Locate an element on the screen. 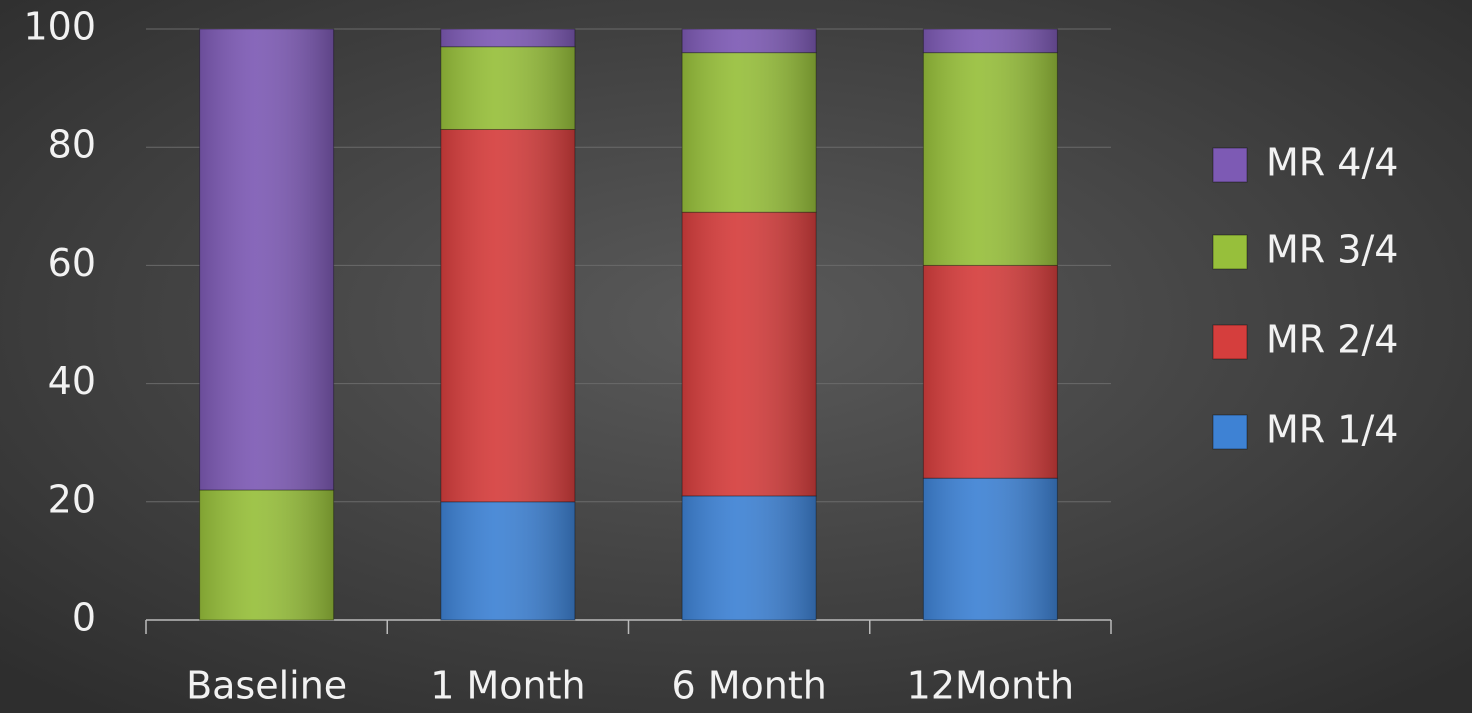 The width and height of the screenshot is (1472, 713). y-tick-label: 0 is located at coordinates (84, 618).